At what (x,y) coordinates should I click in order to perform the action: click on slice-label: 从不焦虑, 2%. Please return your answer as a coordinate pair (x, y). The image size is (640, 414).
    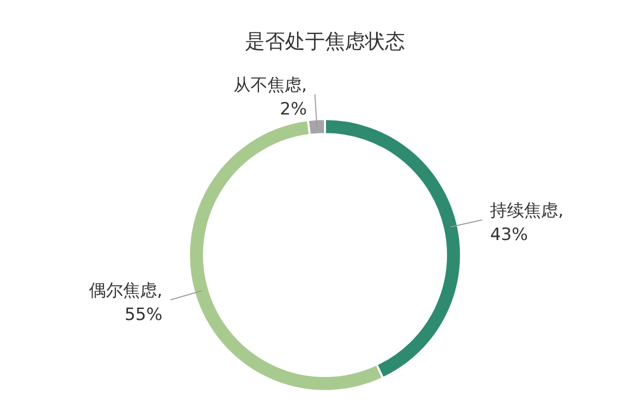
    Looking at the image, I should click on (270, 97).